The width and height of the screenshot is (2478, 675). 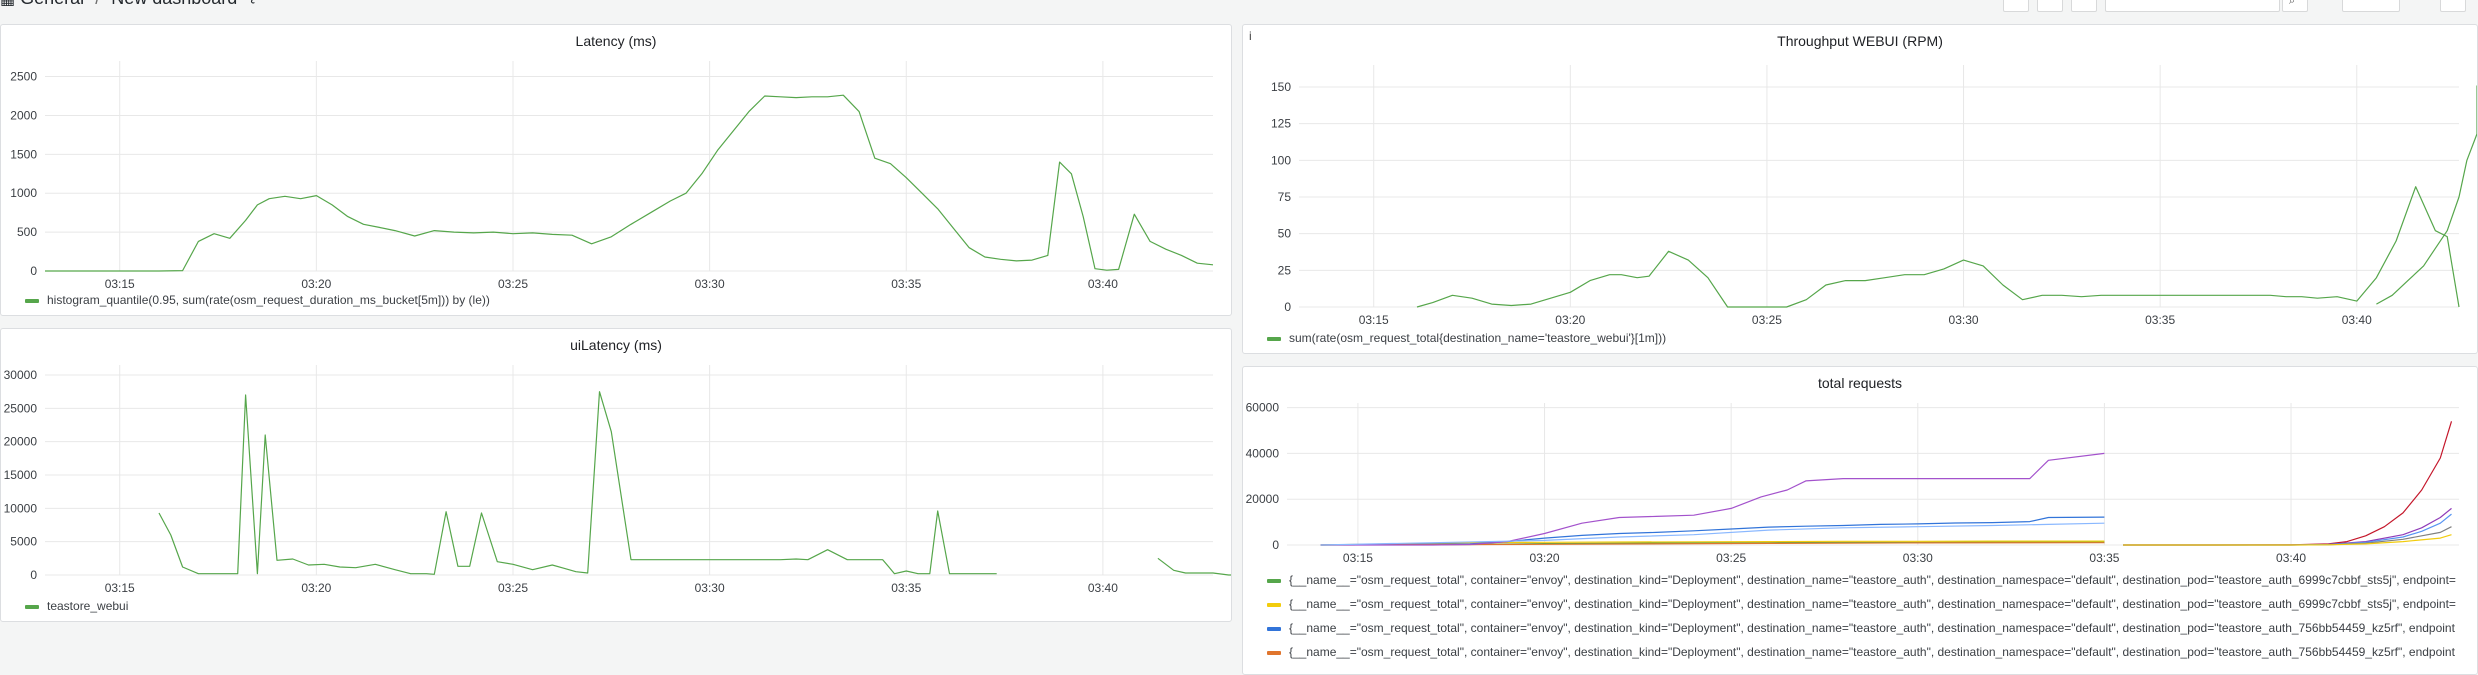 What do you see at coordinates (255, 4) in the screenshot?
I see `share-icon: ⤤` at bounding box center [255, 4].